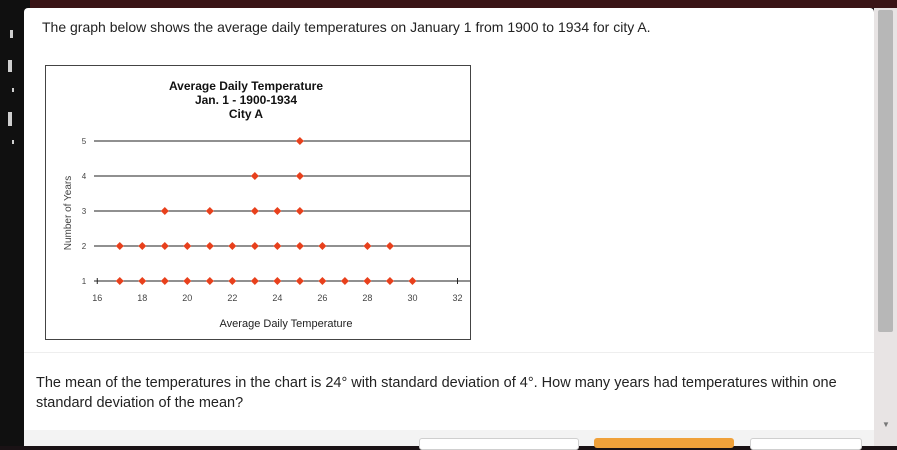 This screenshot has height=450, width=897. What do you see at coordinates (246, 114) in the screenshot?
I see `chart-title-line: City A` at bounding box center [246, 114].